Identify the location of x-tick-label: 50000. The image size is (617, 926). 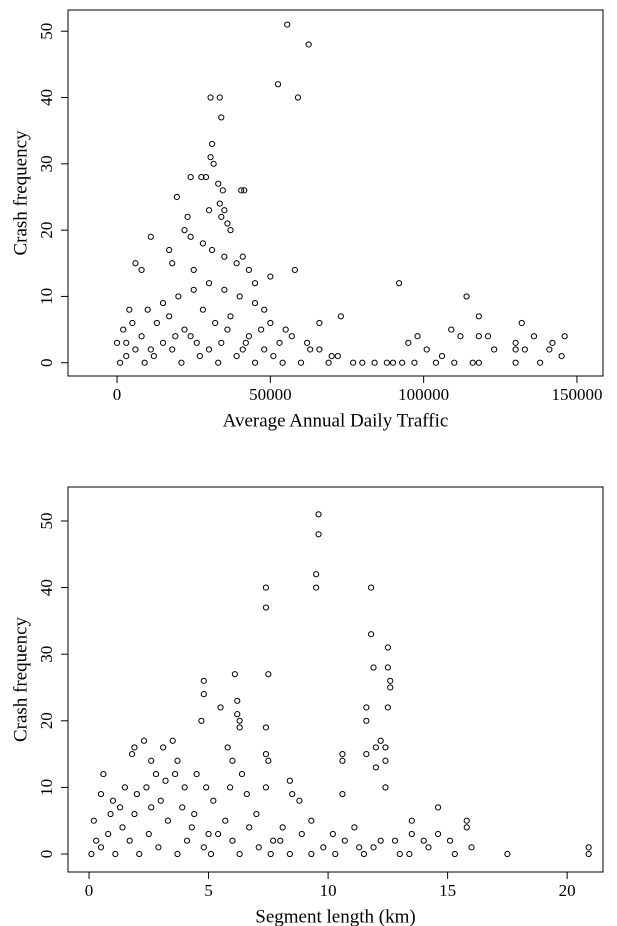
(270, 394).